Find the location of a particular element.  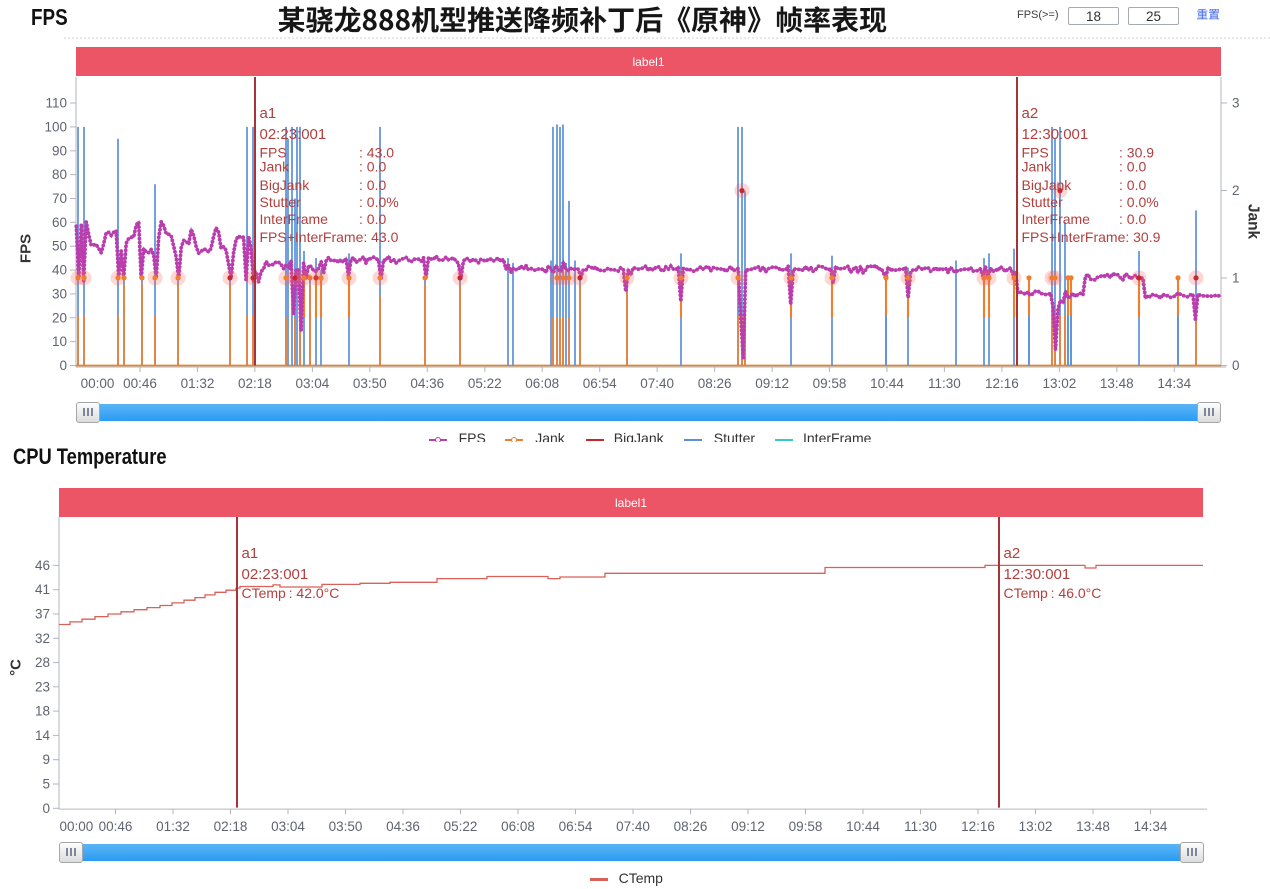

svg-text: FPS+InterFrame: 30.9 is located at coordinates (1091, 237).